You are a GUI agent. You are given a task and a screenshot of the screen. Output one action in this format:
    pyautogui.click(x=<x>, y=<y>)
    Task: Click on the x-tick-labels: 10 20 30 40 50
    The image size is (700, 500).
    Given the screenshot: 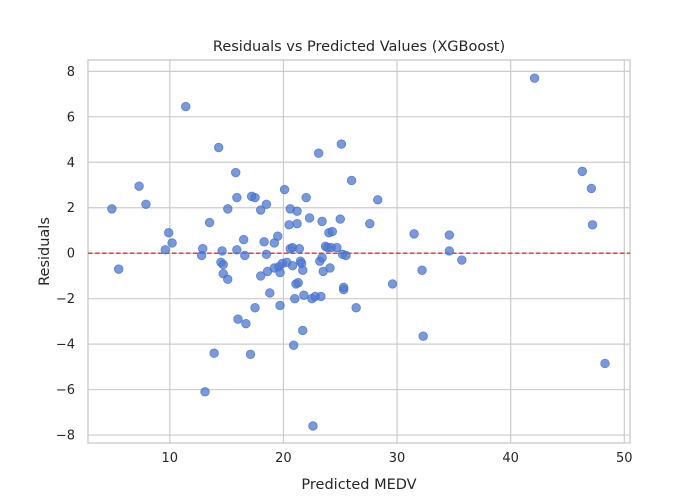 What is the action you would take?
    pyautogui.click(x=397, y=458)
    